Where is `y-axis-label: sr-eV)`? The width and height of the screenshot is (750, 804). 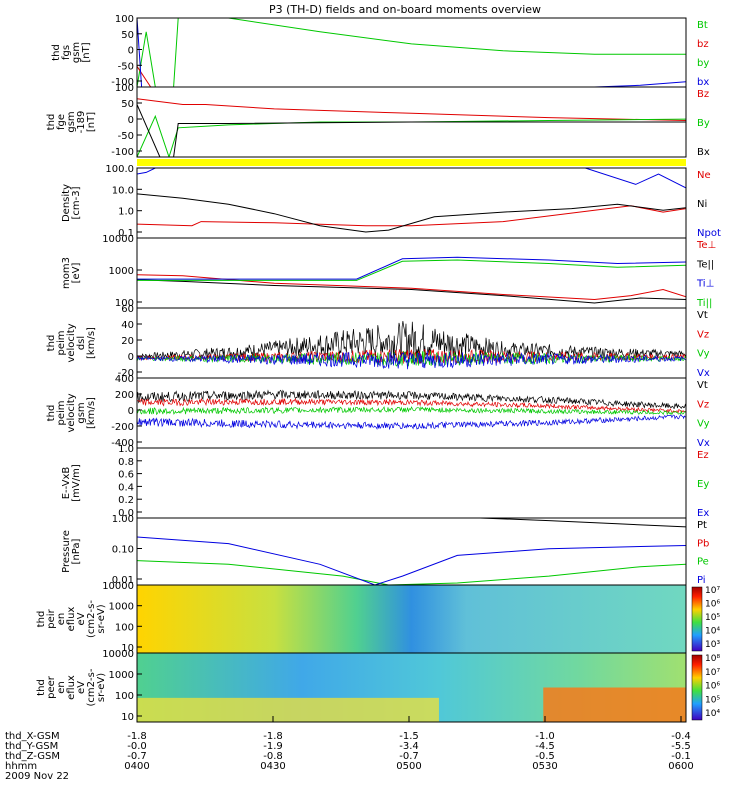
y-axis-label: sr-eV) is located at coordinates (101, 618).